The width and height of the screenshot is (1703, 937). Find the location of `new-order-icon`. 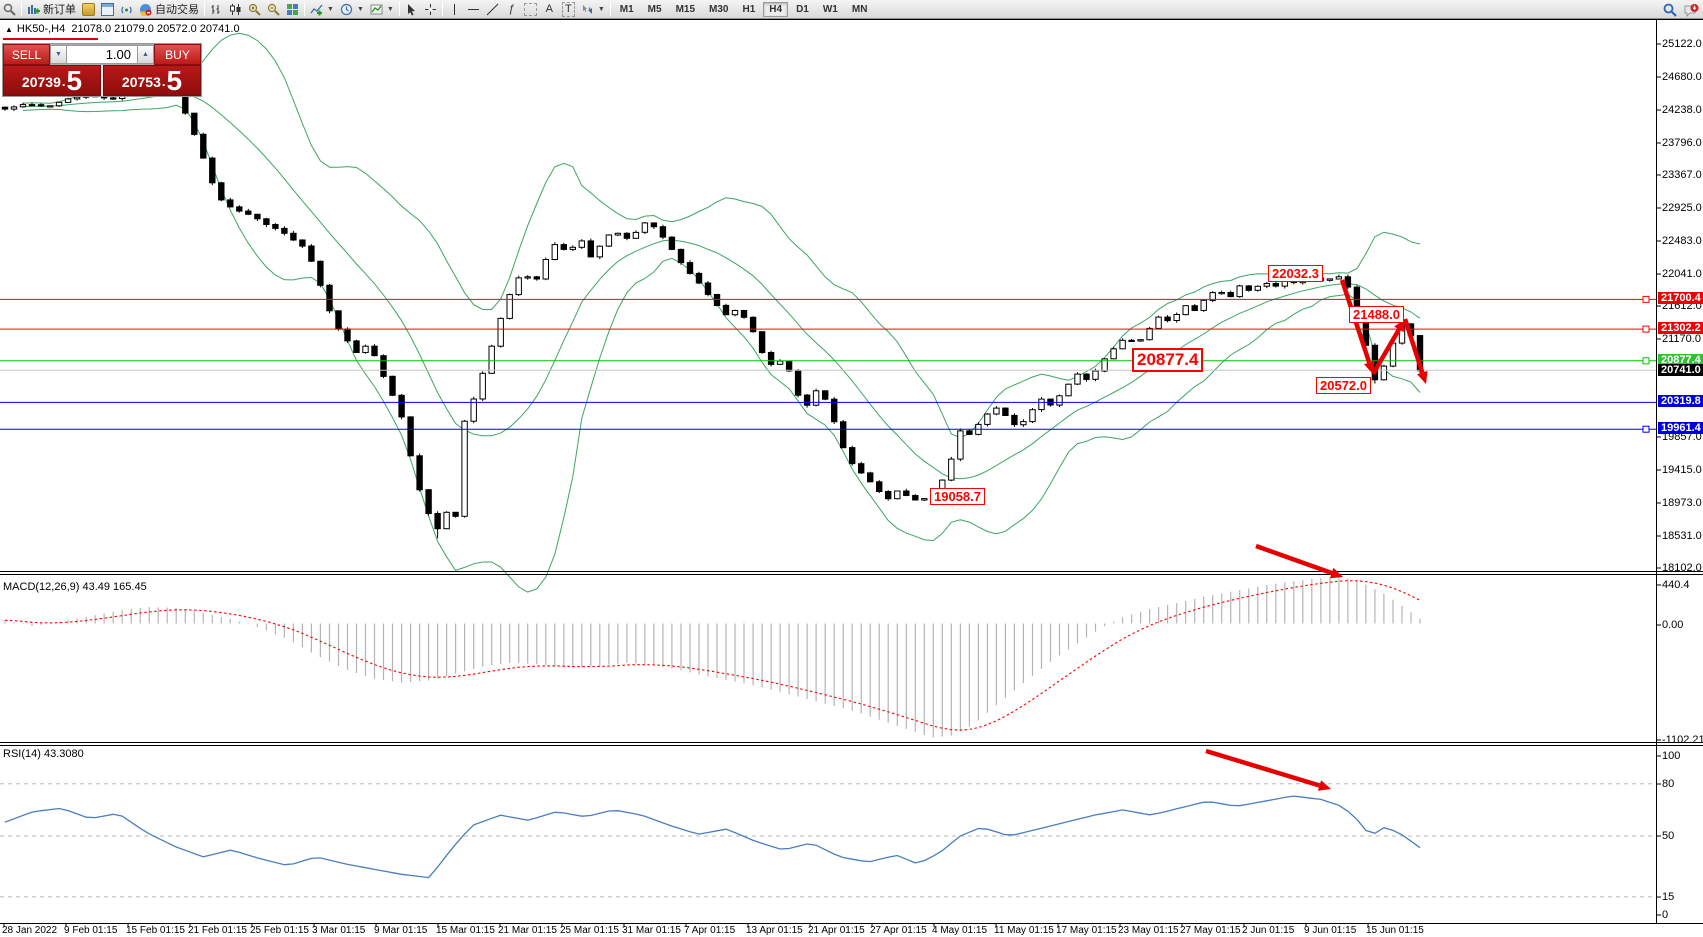

new-order-icon is located at coordinates (33, 9).